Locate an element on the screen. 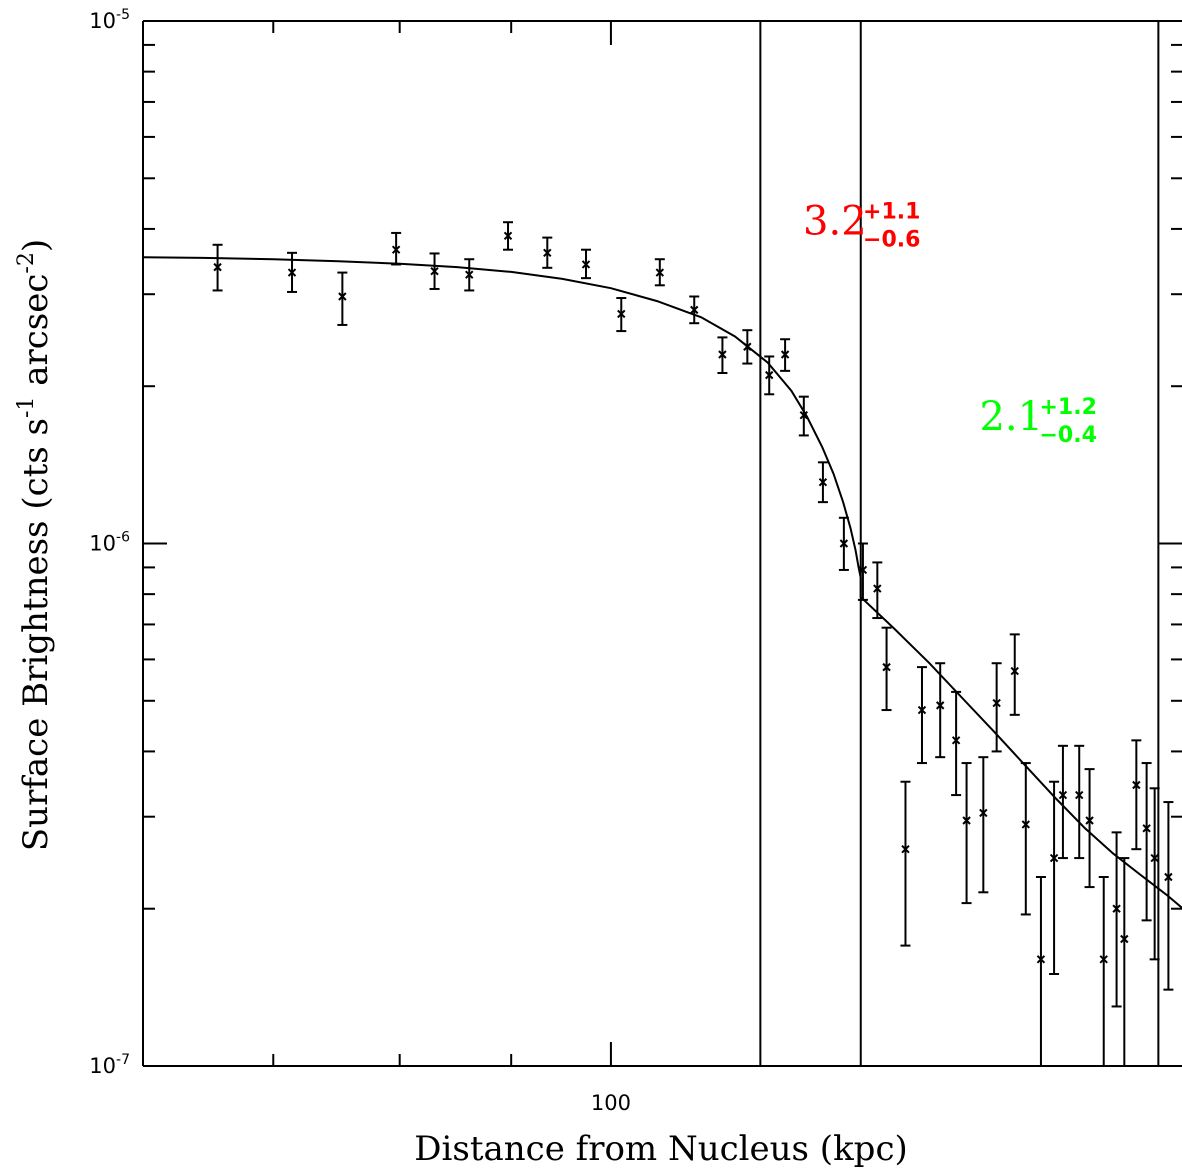 Image resolution: width=1182 pixels, height=1175 pixels. annotations: 3.2+1.1 −0.6 2.1+1.2 −0.4 is located at coordinates (950, 323).